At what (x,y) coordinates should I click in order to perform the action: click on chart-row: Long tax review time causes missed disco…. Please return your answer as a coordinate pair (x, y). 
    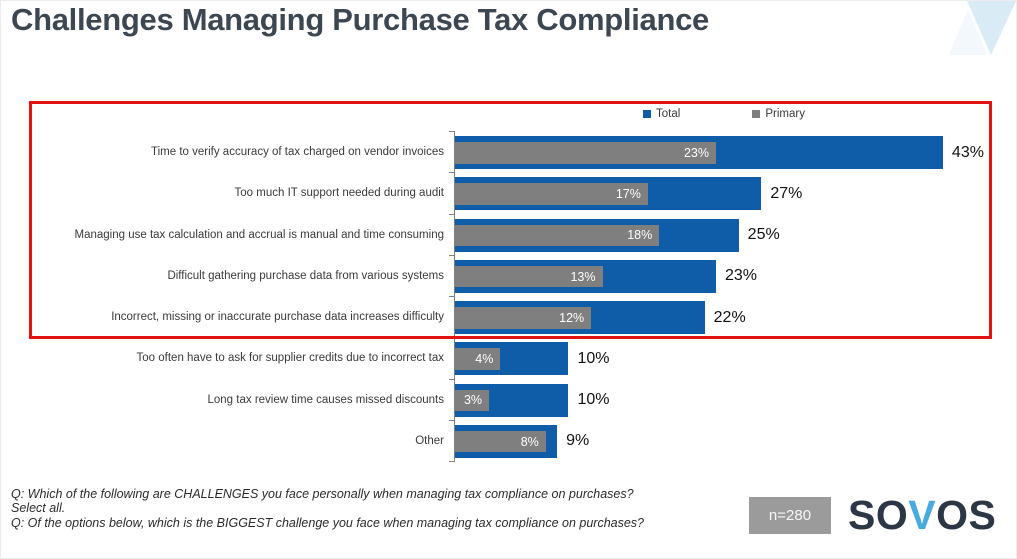
    Looking at the image, I should click on (512, 399).